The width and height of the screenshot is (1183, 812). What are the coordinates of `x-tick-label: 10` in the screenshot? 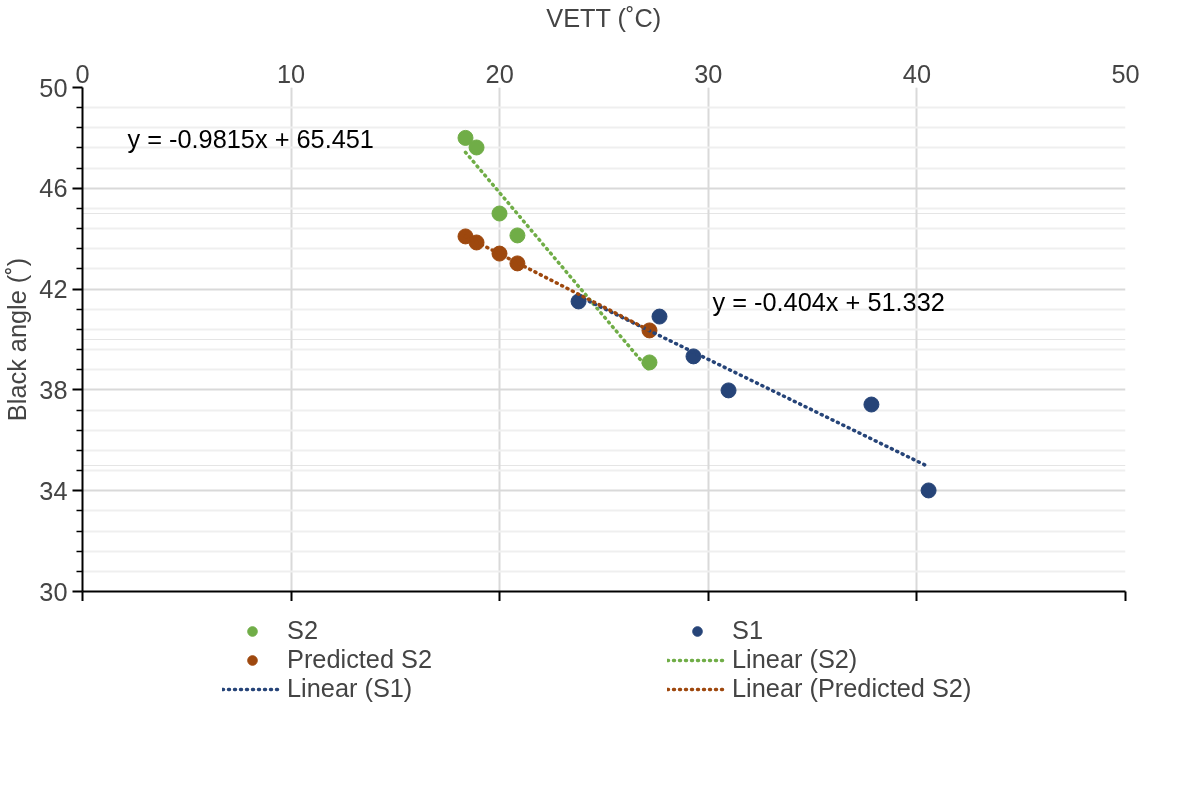 It's located at (291, 73).